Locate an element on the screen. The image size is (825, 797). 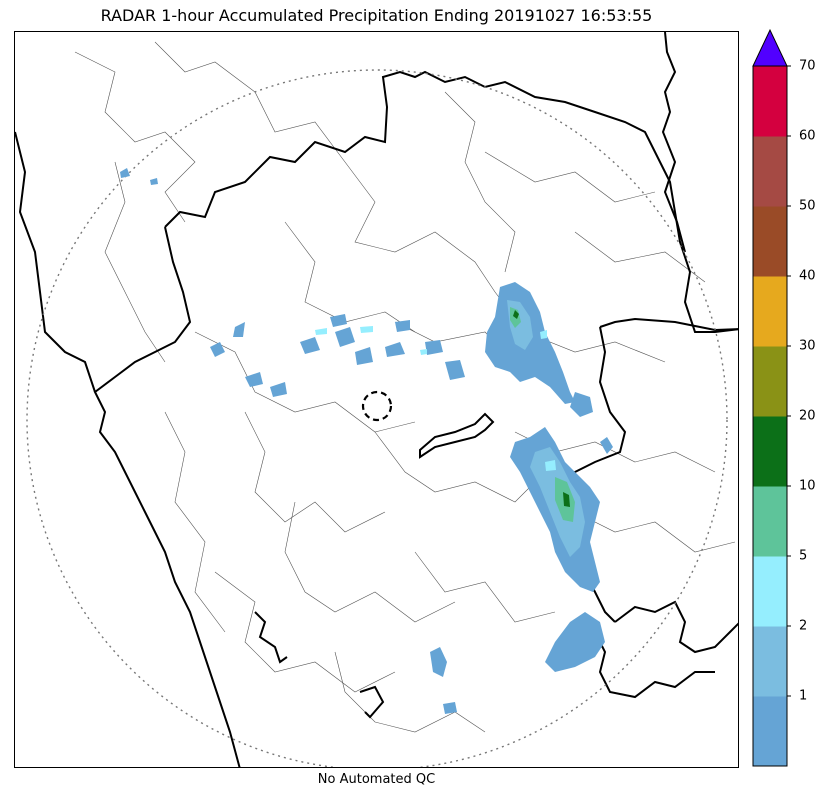
coastline-north is located at coordinates (55, 262).